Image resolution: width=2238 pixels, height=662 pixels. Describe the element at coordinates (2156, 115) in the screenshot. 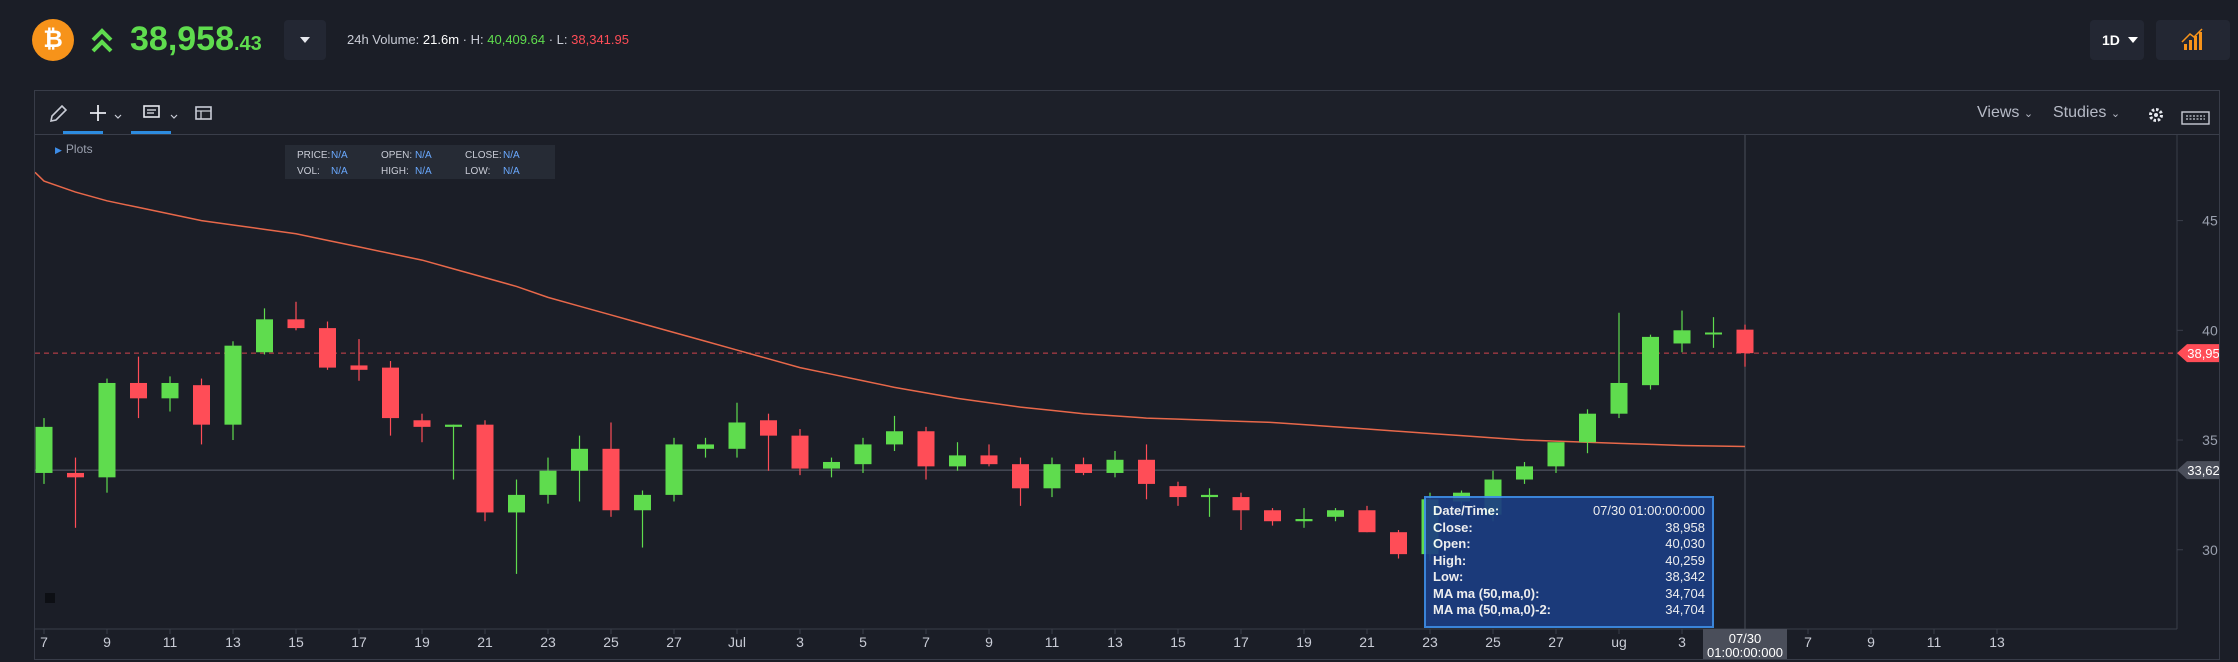

I see `gear-icon` at that location.